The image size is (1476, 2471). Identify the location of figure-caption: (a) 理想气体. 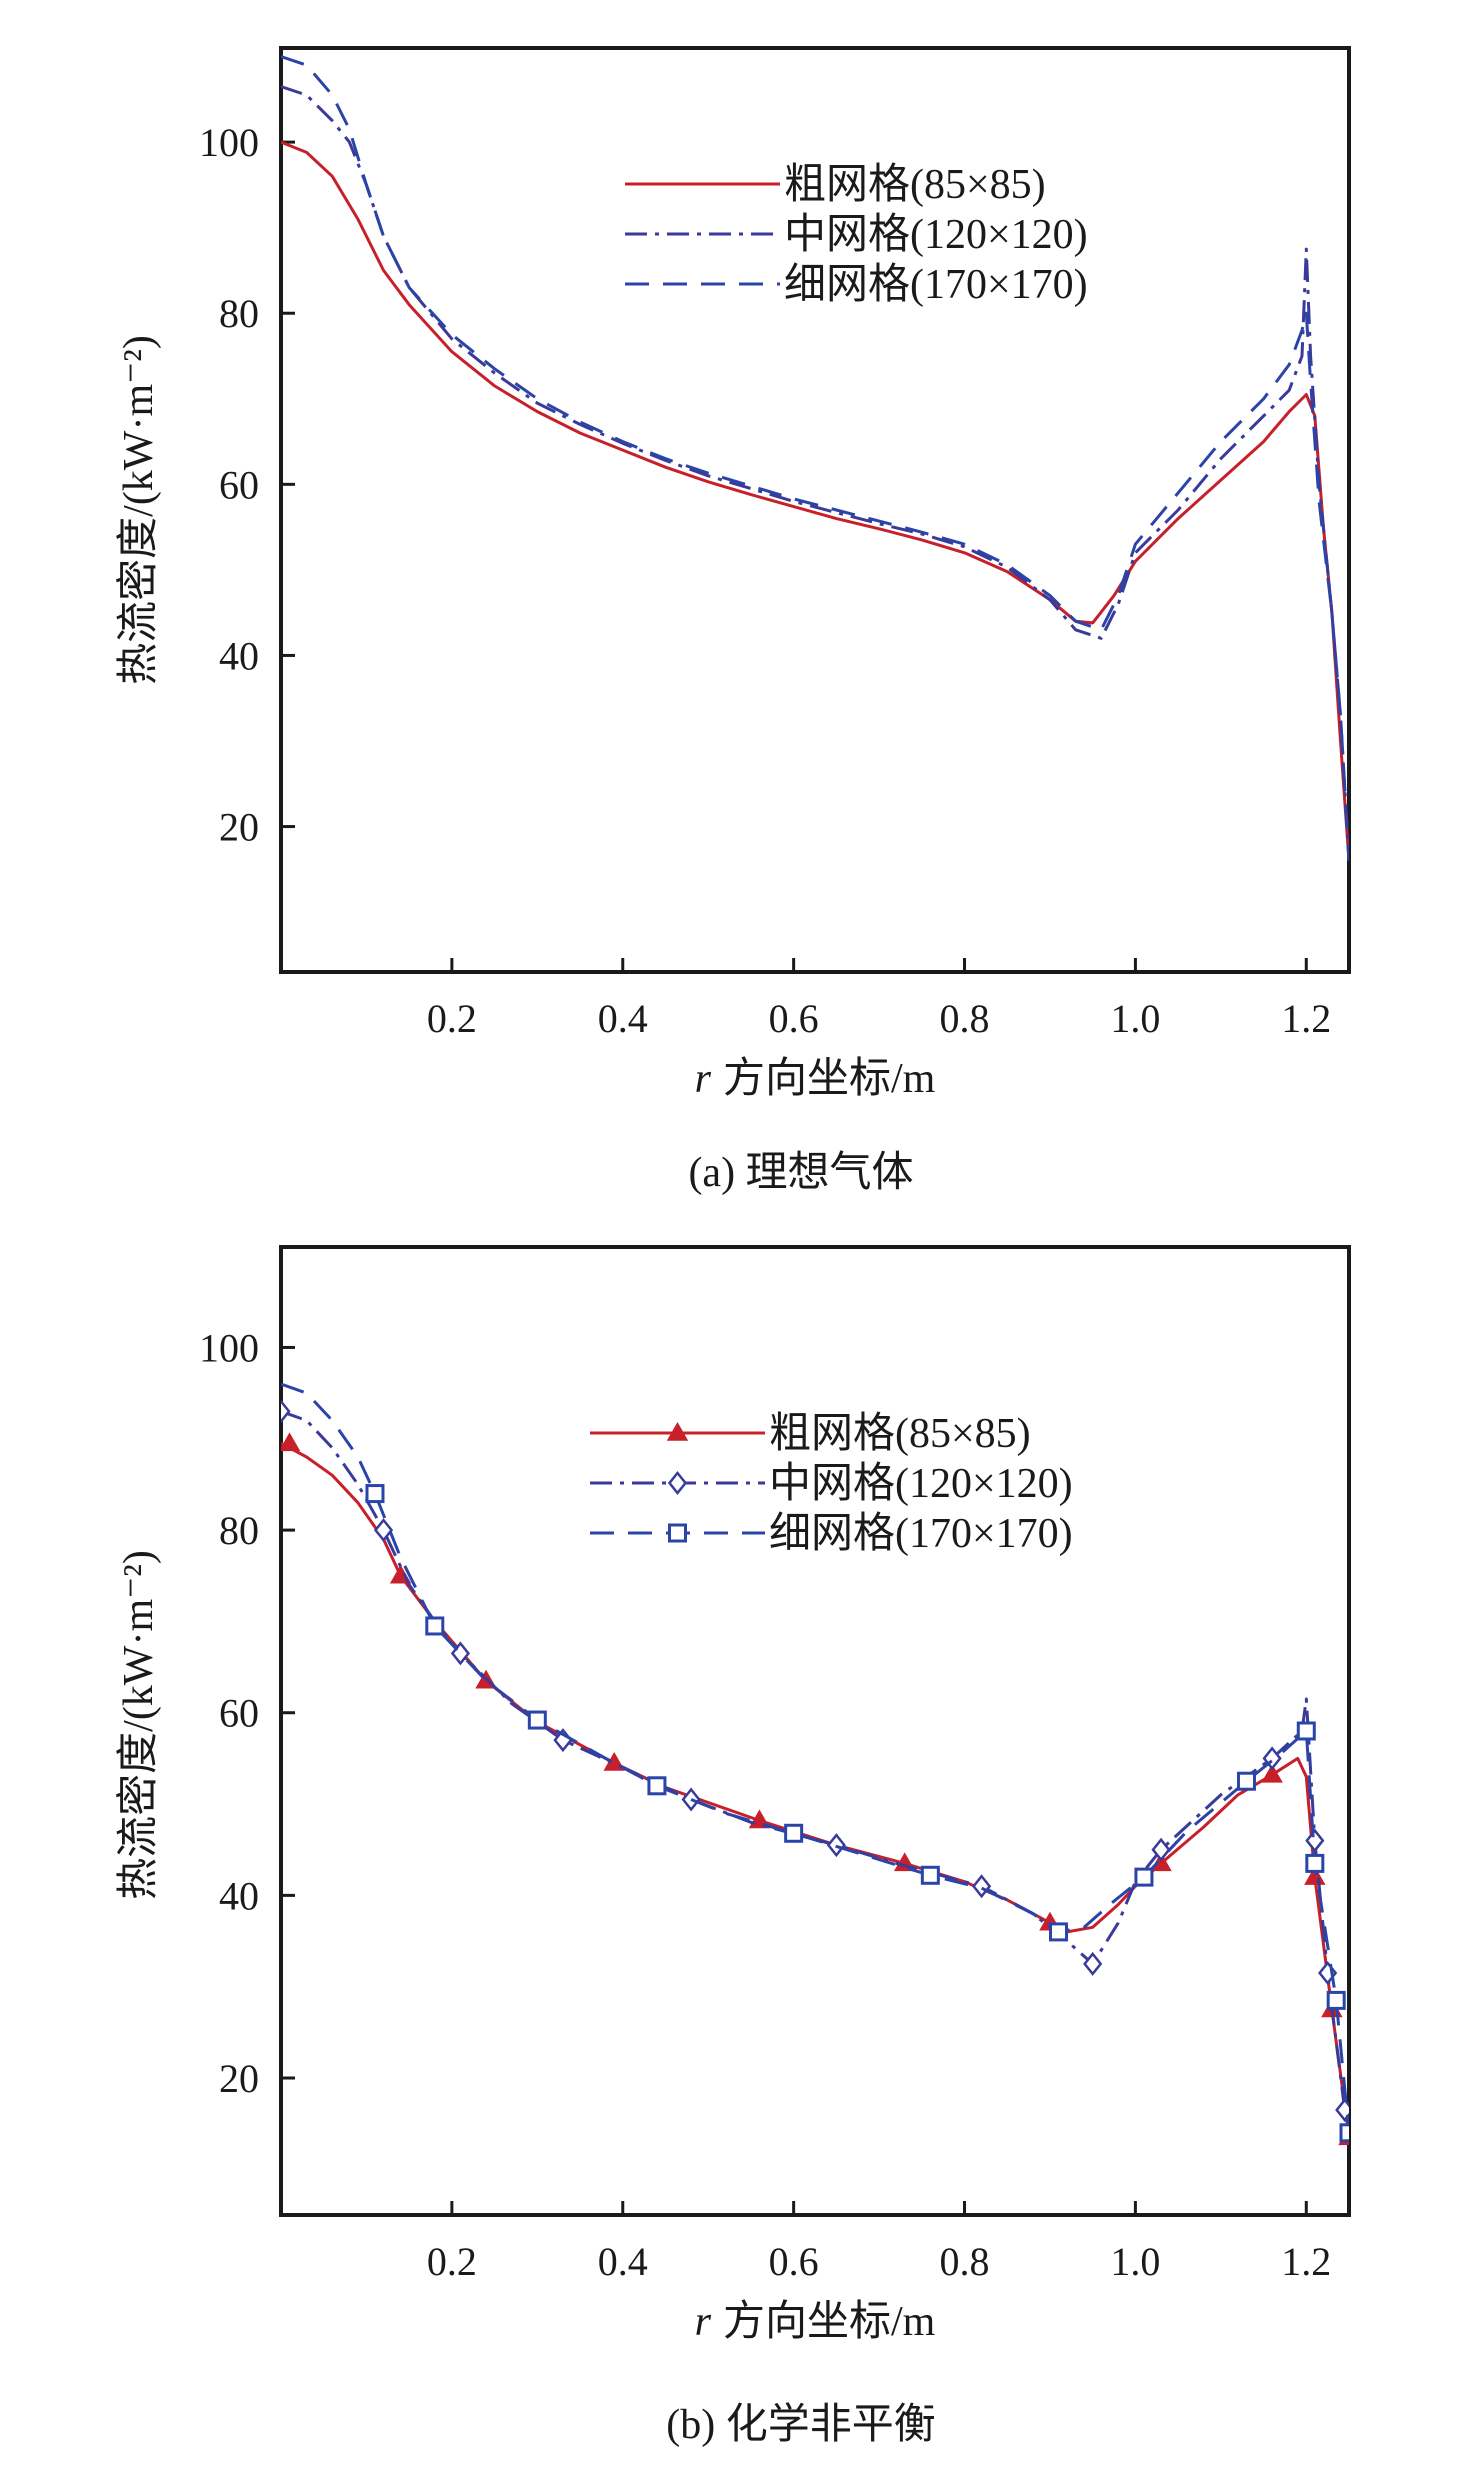
(800, 1173).